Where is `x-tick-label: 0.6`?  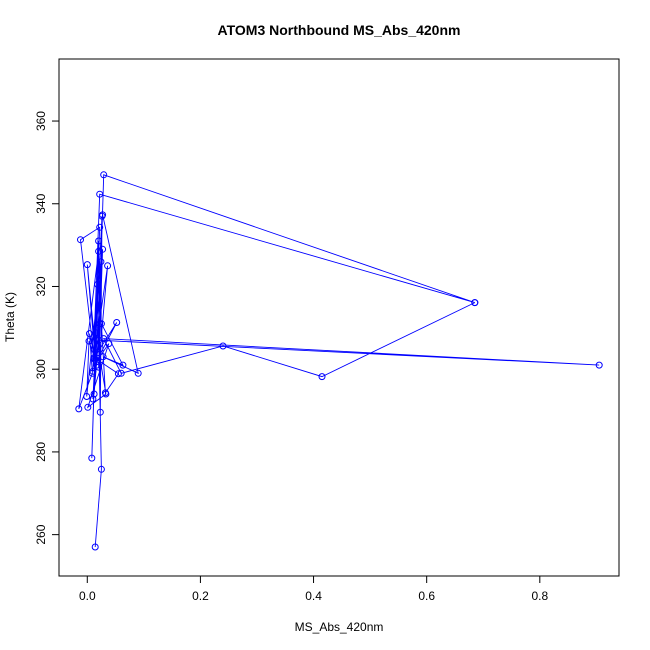 x-tick-label: 0.6 is located at coordinates (426, 596).